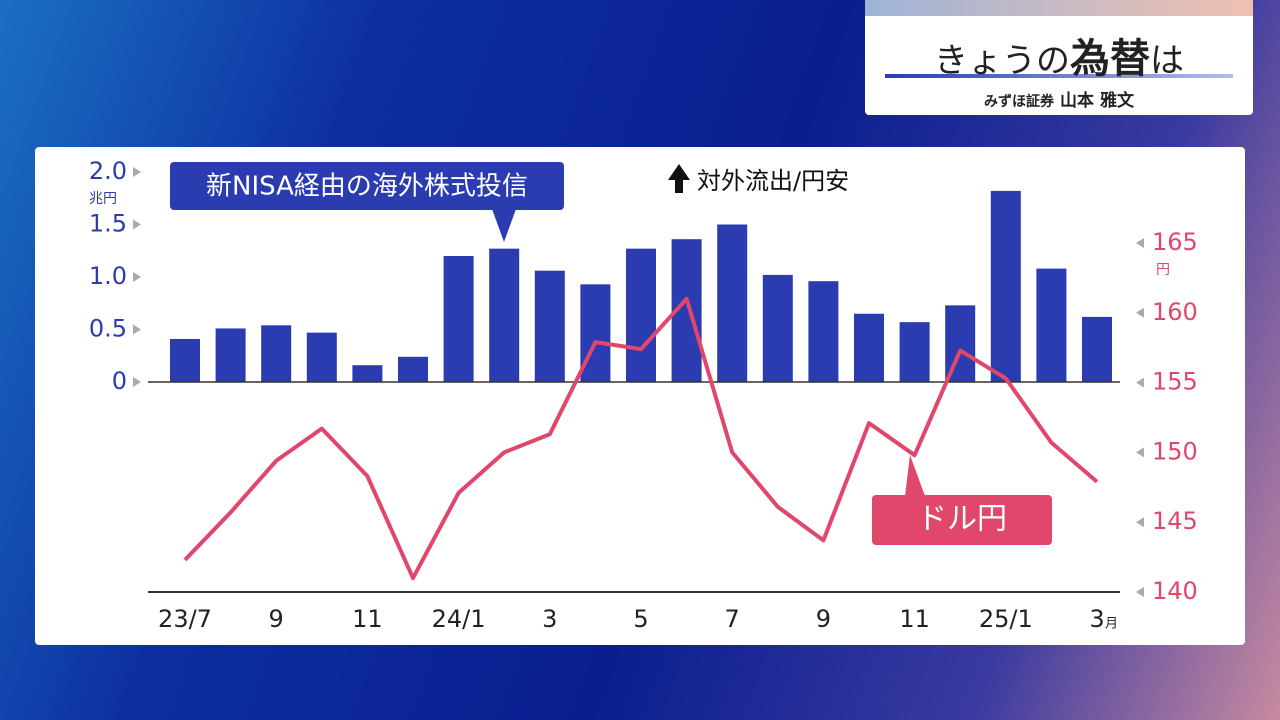 The image size is (1280, 720). I want to click on y-tick-label: 1.5, so click(108, 224).